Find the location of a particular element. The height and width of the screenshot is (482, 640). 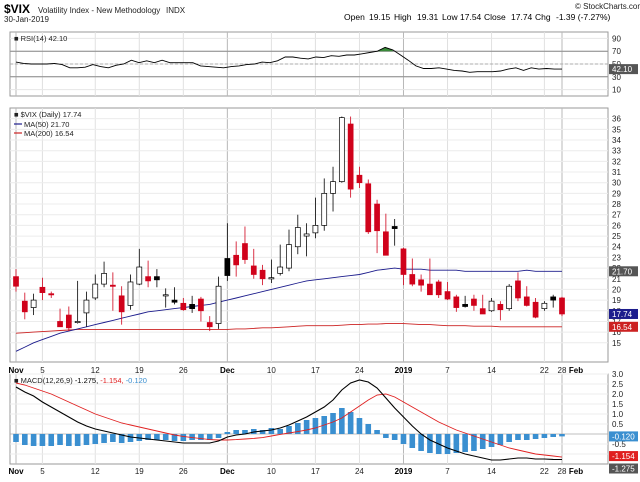

macd-x-tick-label: 28 is located at coordinates (562, 471).